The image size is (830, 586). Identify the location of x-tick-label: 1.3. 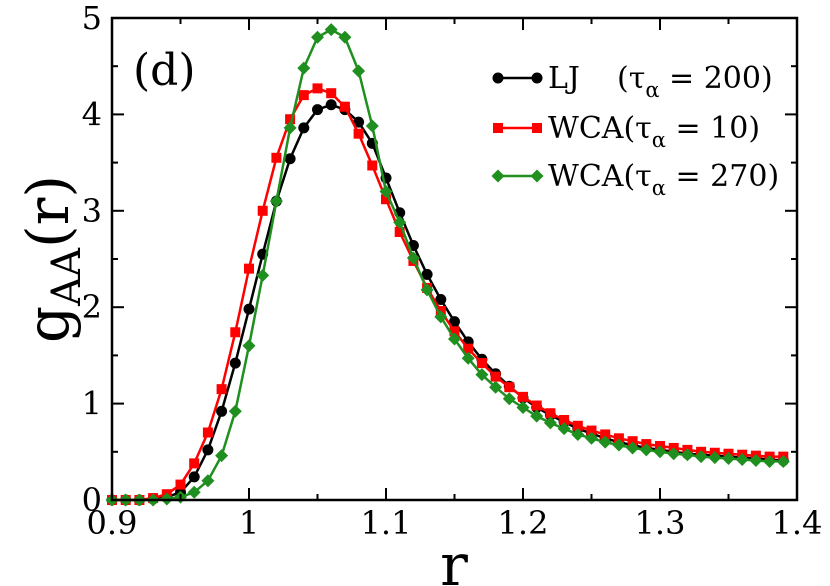
(660, 523).